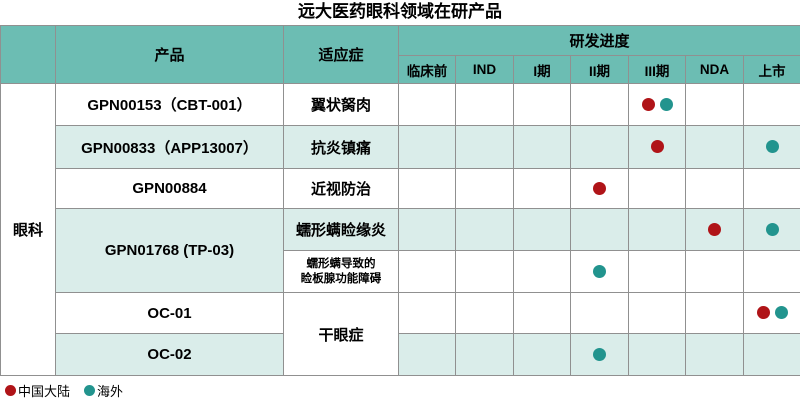 The height and width of the screenshot is (400, 800). I want to click on table-row: OC-02, so click(400, 354).